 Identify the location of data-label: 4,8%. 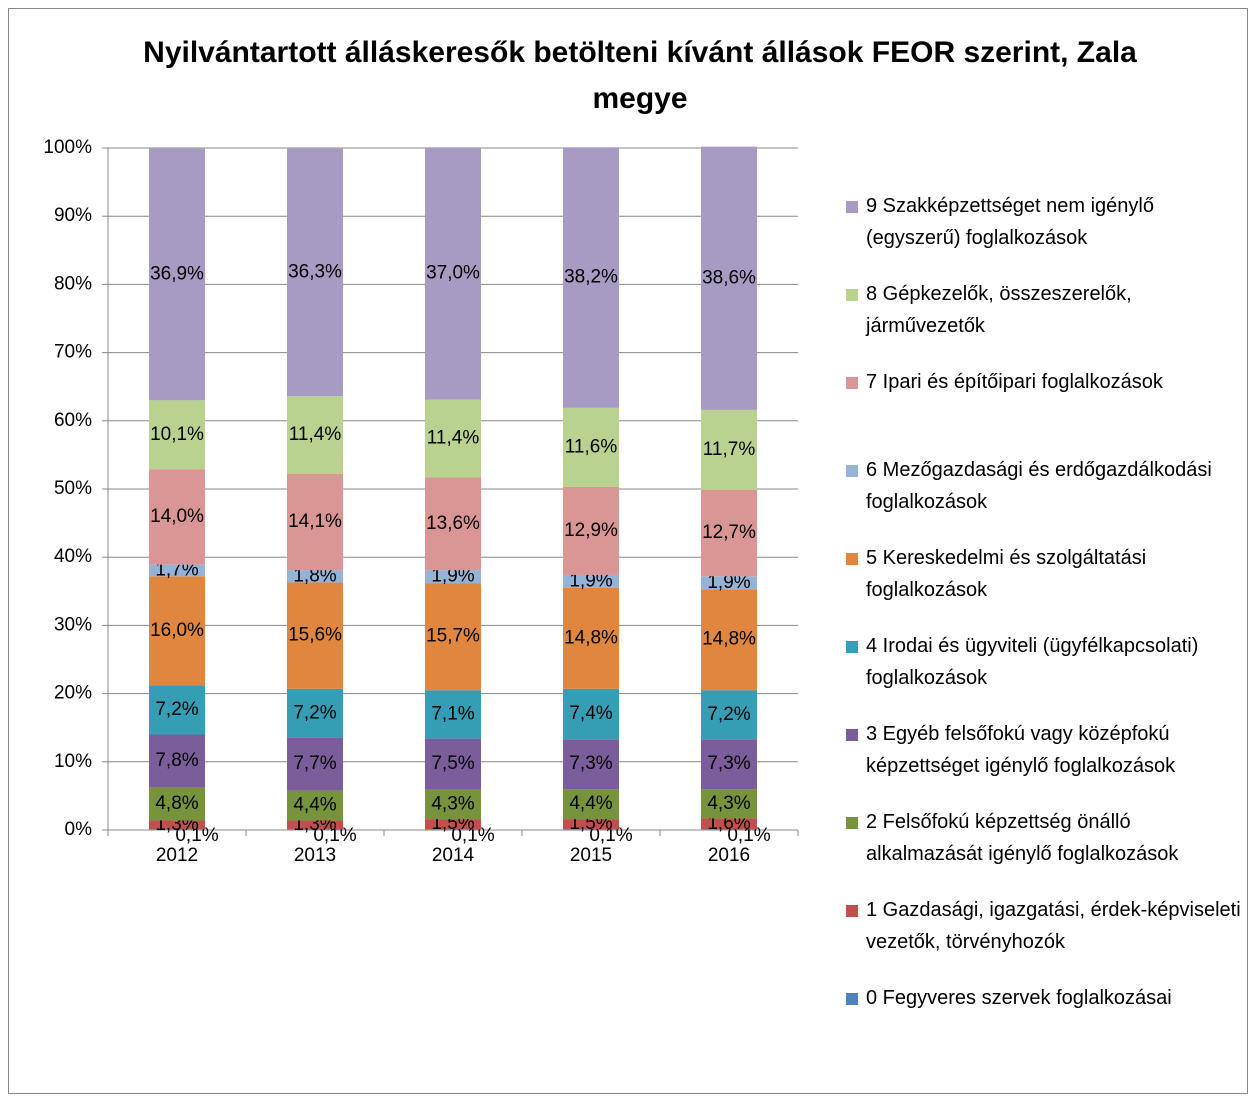
(176, 803).